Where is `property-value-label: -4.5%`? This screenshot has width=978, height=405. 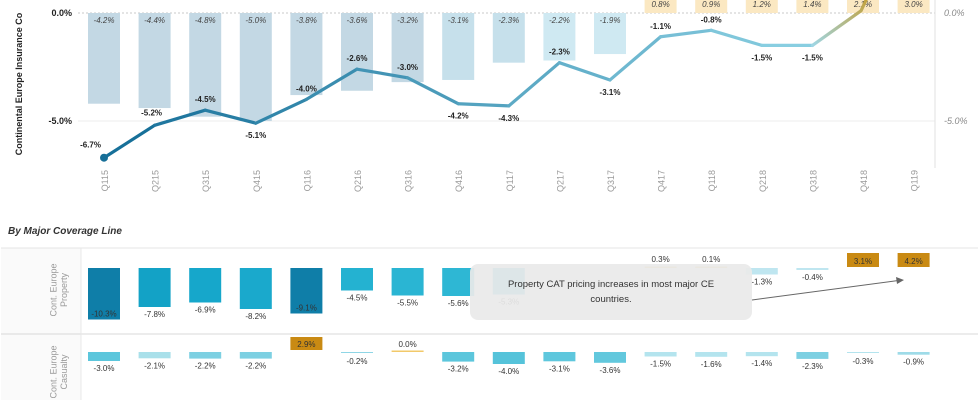 property-value-label: -4.5% is located at coordinates (357, 298).